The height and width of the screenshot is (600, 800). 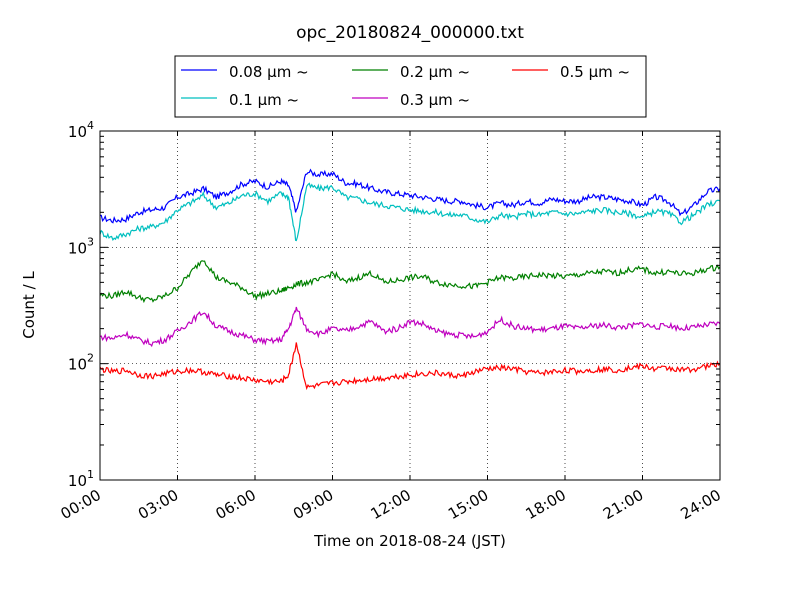 I want to click on legend-label: 0.2 μm ~, so click(x=435, y=72).